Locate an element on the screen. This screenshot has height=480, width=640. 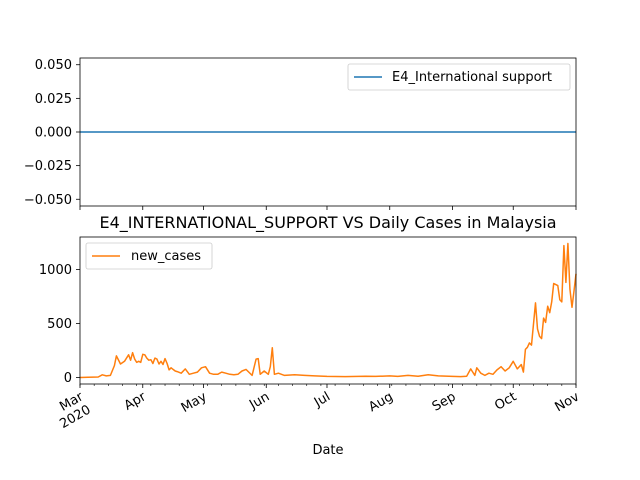
bottom-y-tick-label: 500 is located at coordinates (59, 324).